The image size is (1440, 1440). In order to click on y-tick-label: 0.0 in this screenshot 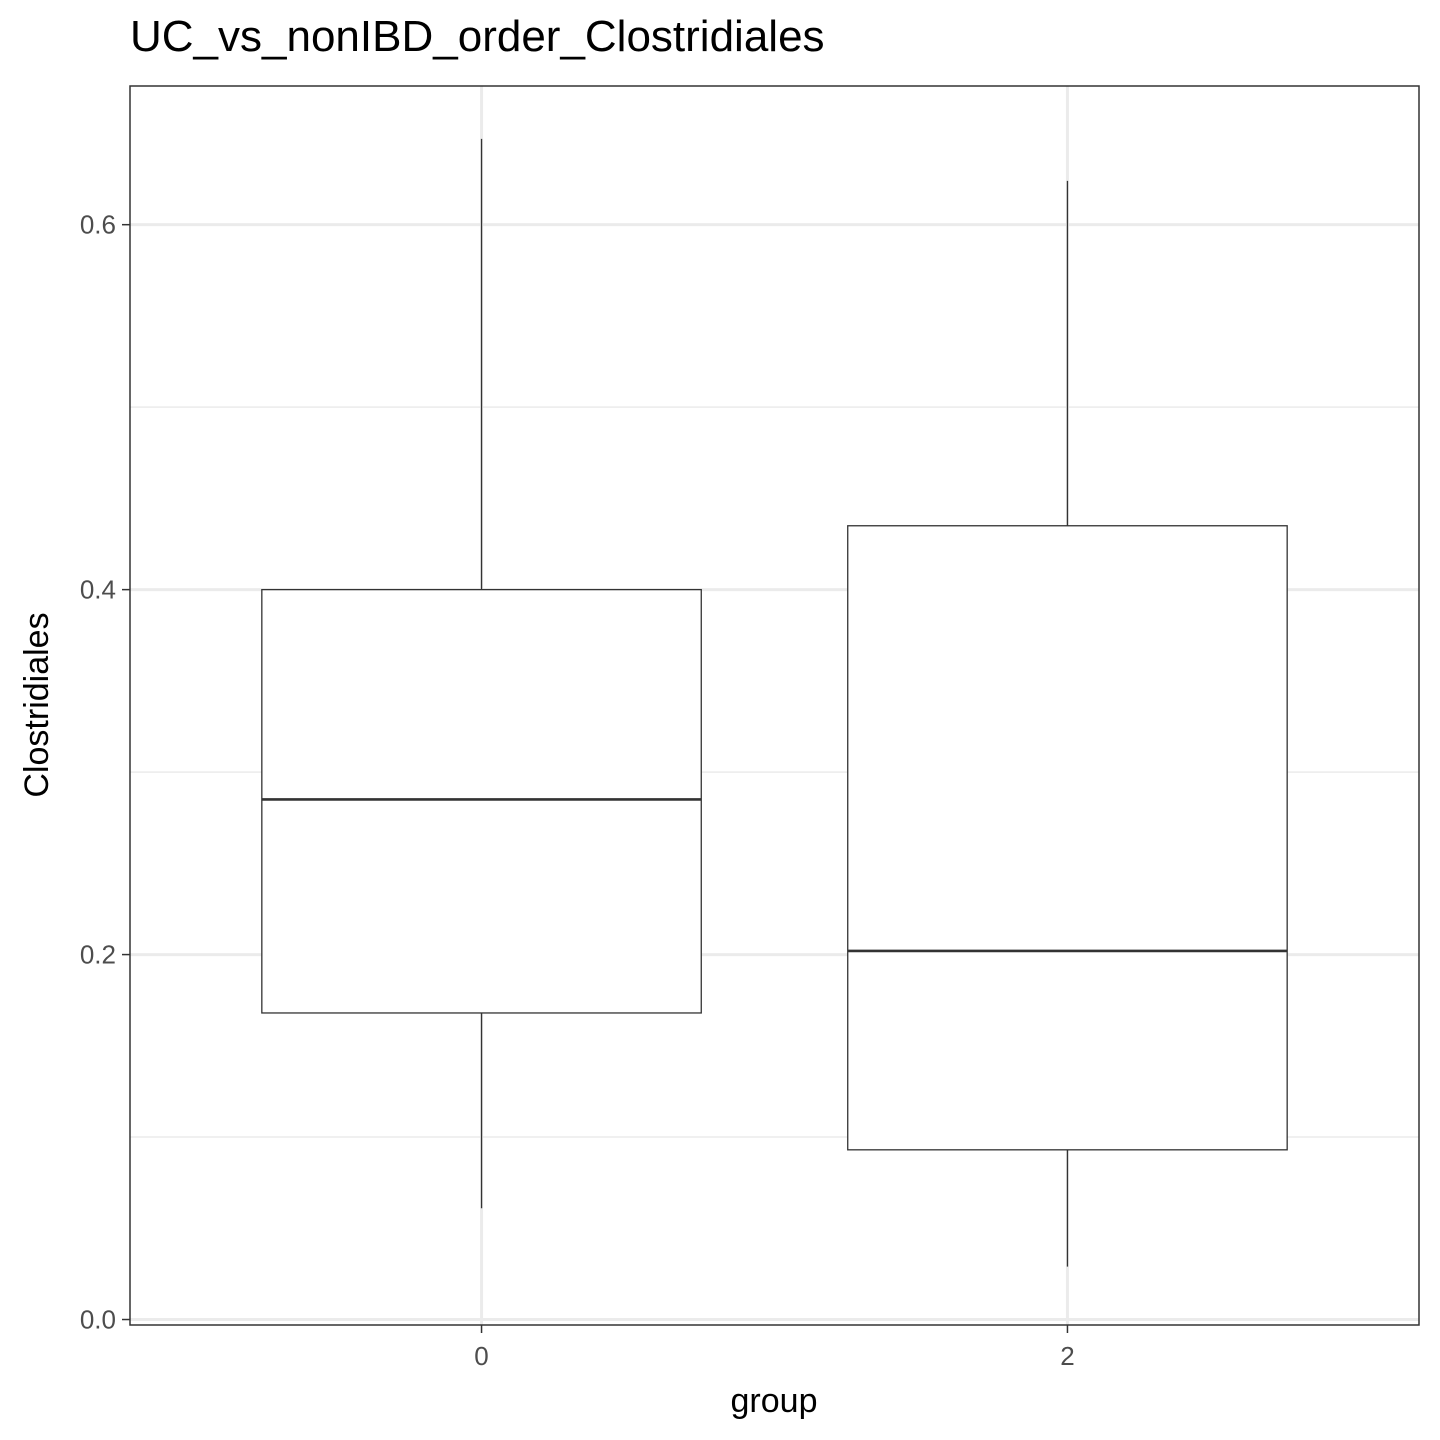, I will do `click(98, 1320)`.